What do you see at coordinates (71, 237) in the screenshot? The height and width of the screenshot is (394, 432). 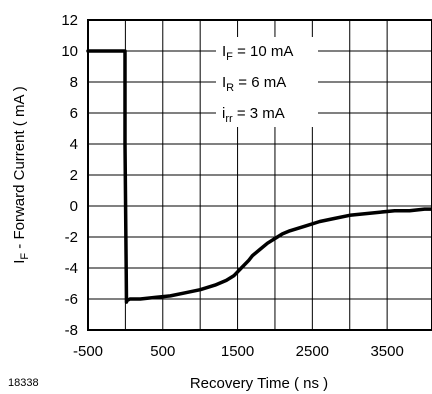 I see `y-tick-label: -2` at bounding box center [71, 237].